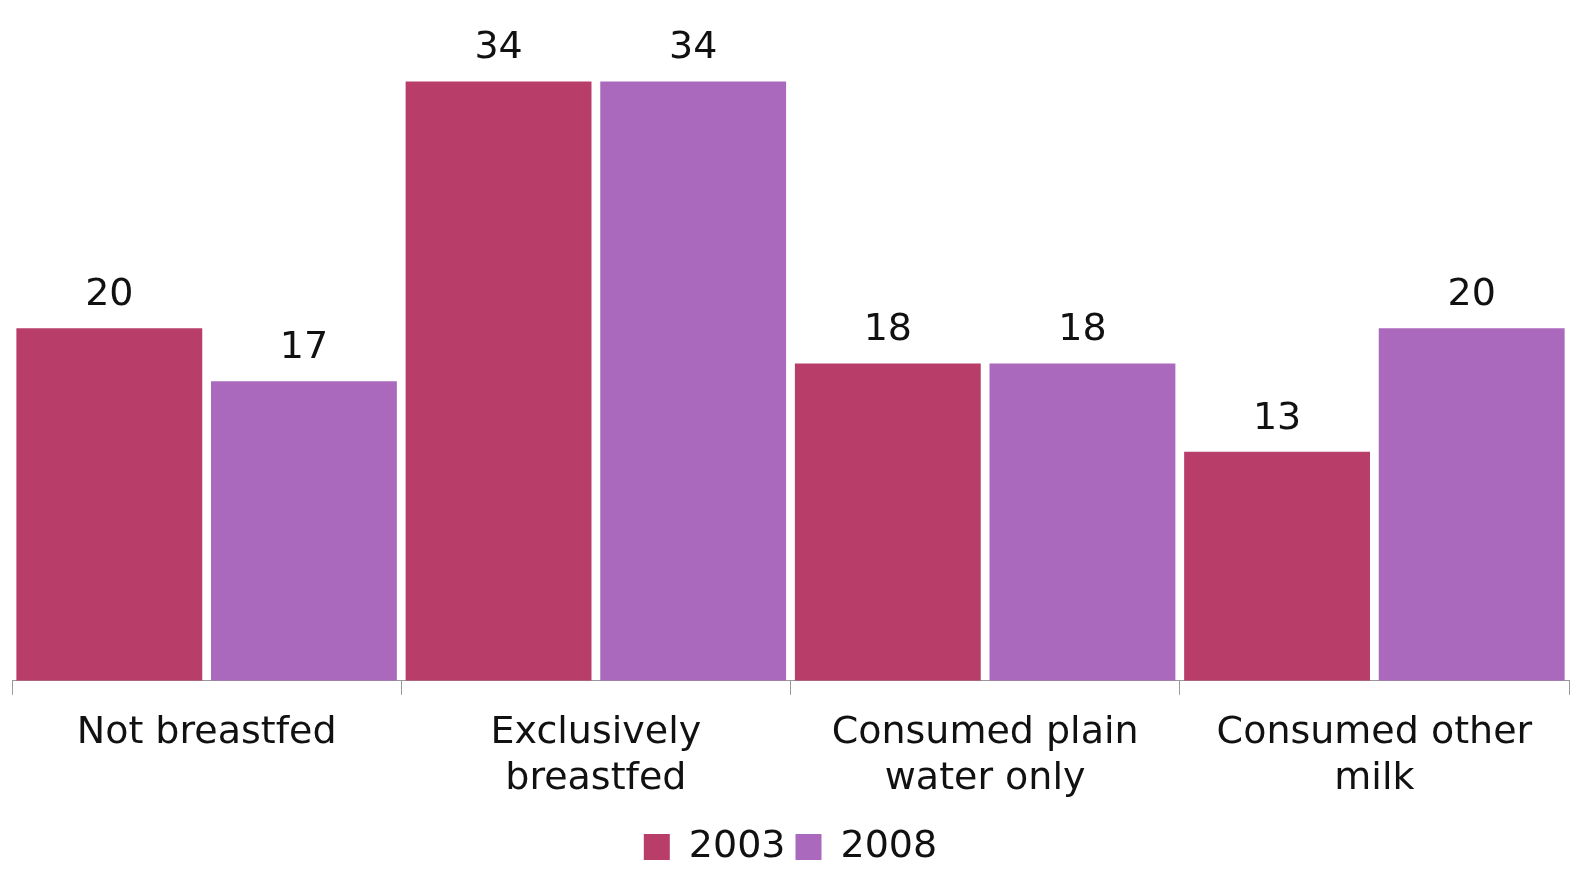  I want to click on x-tick-label: Consumed plain water only, so click(985, 753).